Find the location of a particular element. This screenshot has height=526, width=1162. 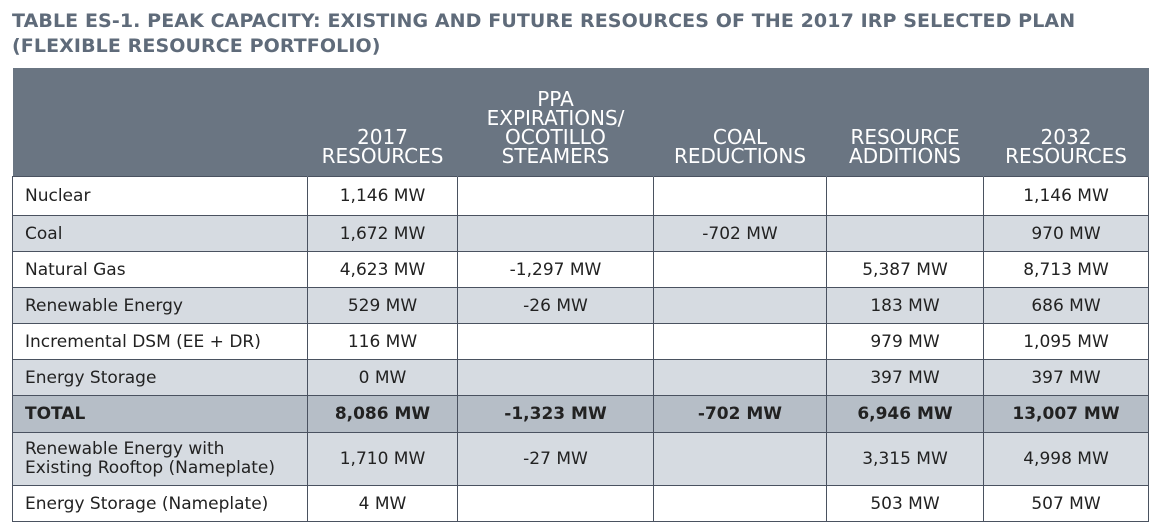

title-line-2: (FLEXIBLE RESOURCE PORTFOLIO) is located at coordinates (196, 46).